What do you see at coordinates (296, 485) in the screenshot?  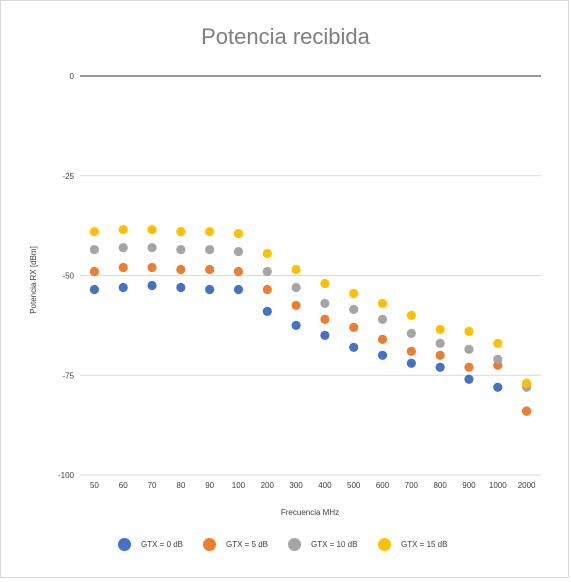 I see `x-tick-label: 300` at bounding box center [296, 485].